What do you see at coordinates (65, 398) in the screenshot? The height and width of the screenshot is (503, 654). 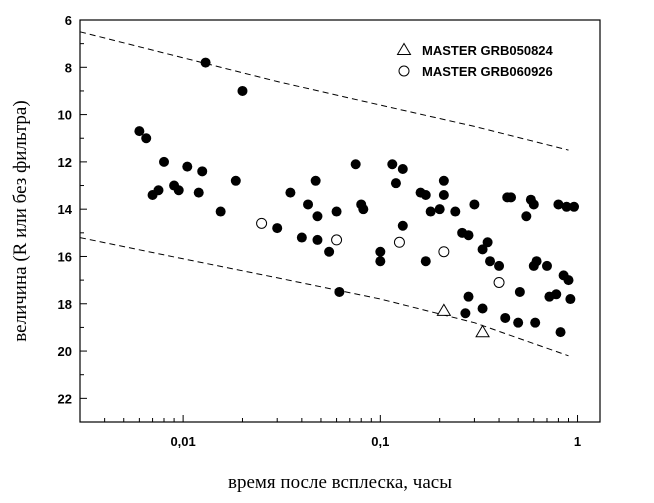 I see `y-tick-label: 22` at bounding box center [65, 398].